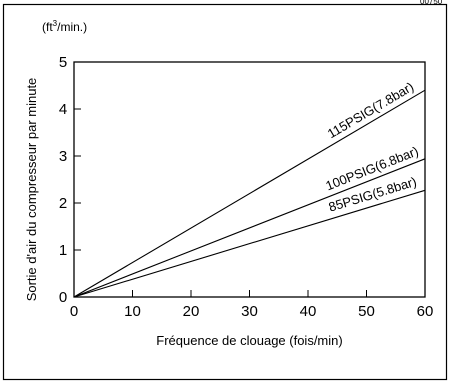  I want to click on x-tick-label: 40, so click(308, 311).